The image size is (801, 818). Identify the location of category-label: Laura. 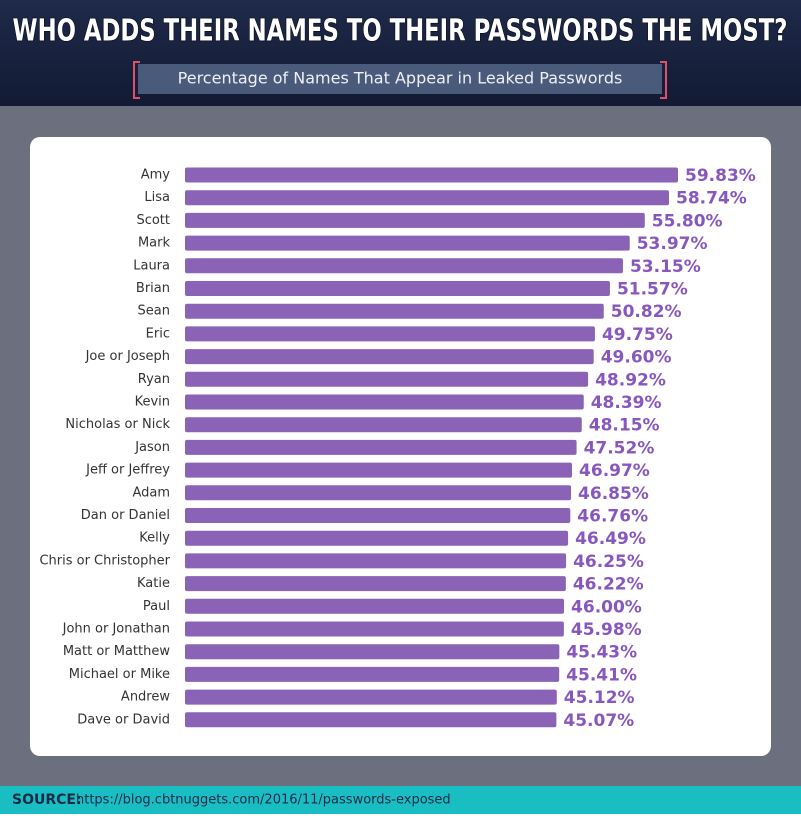
(151, 265).